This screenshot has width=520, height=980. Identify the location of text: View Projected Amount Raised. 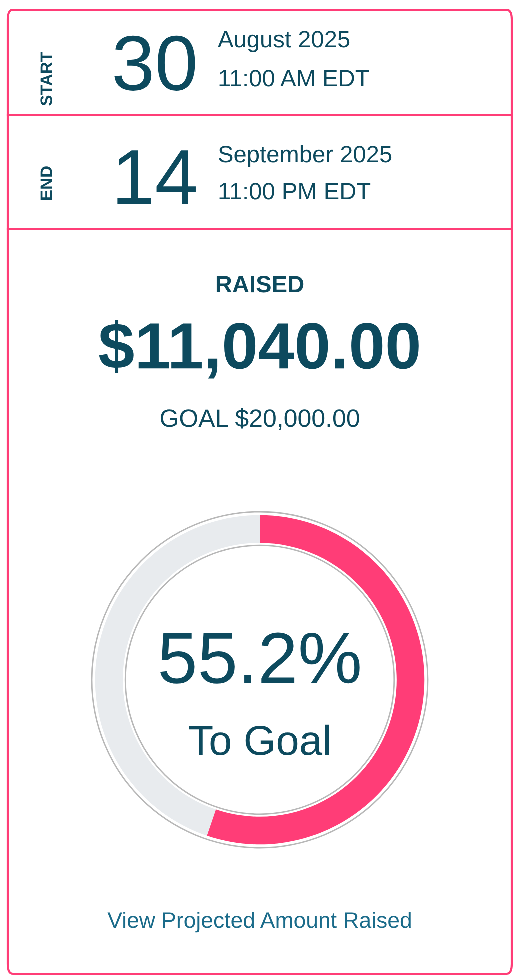
(259, 922).